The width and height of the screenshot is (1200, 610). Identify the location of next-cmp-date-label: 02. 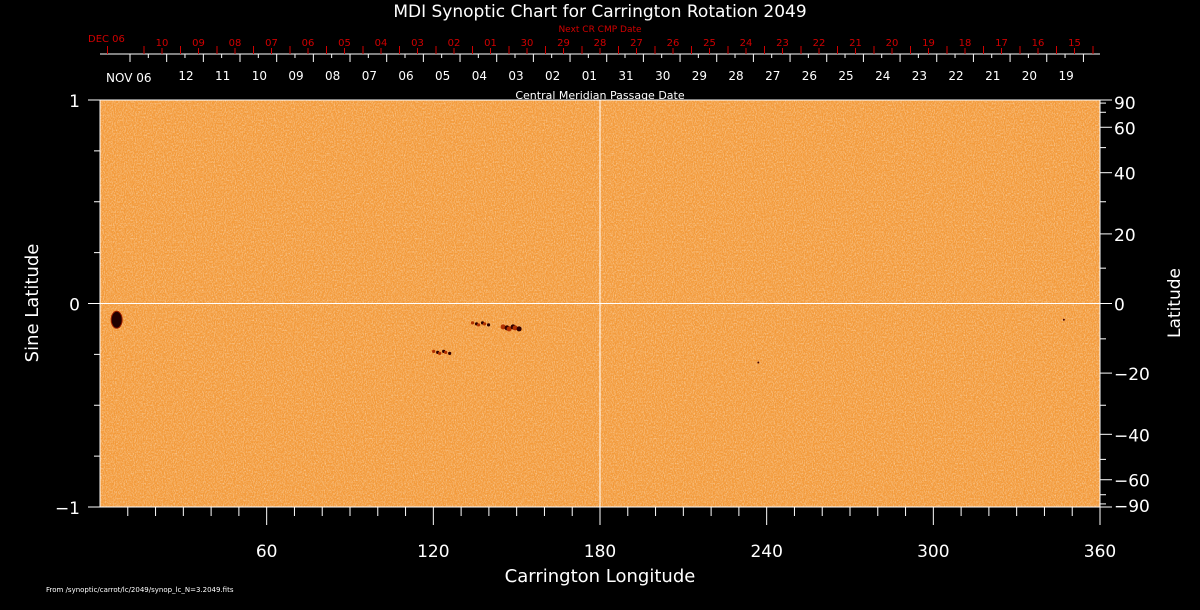
(454, 43).